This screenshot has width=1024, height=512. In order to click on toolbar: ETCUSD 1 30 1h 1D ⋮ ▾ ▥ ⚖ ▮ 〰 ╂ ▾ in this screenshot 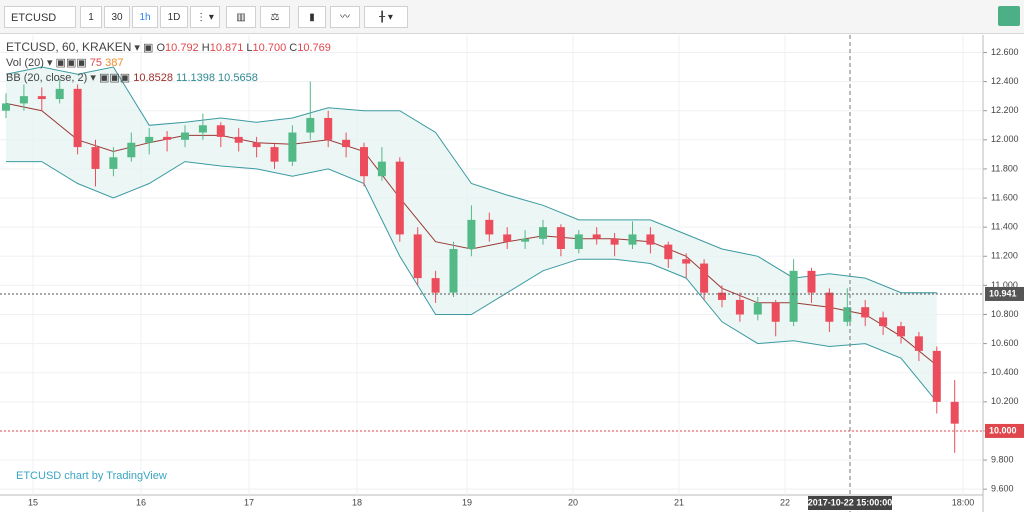, I will do `click(512, 17)`.